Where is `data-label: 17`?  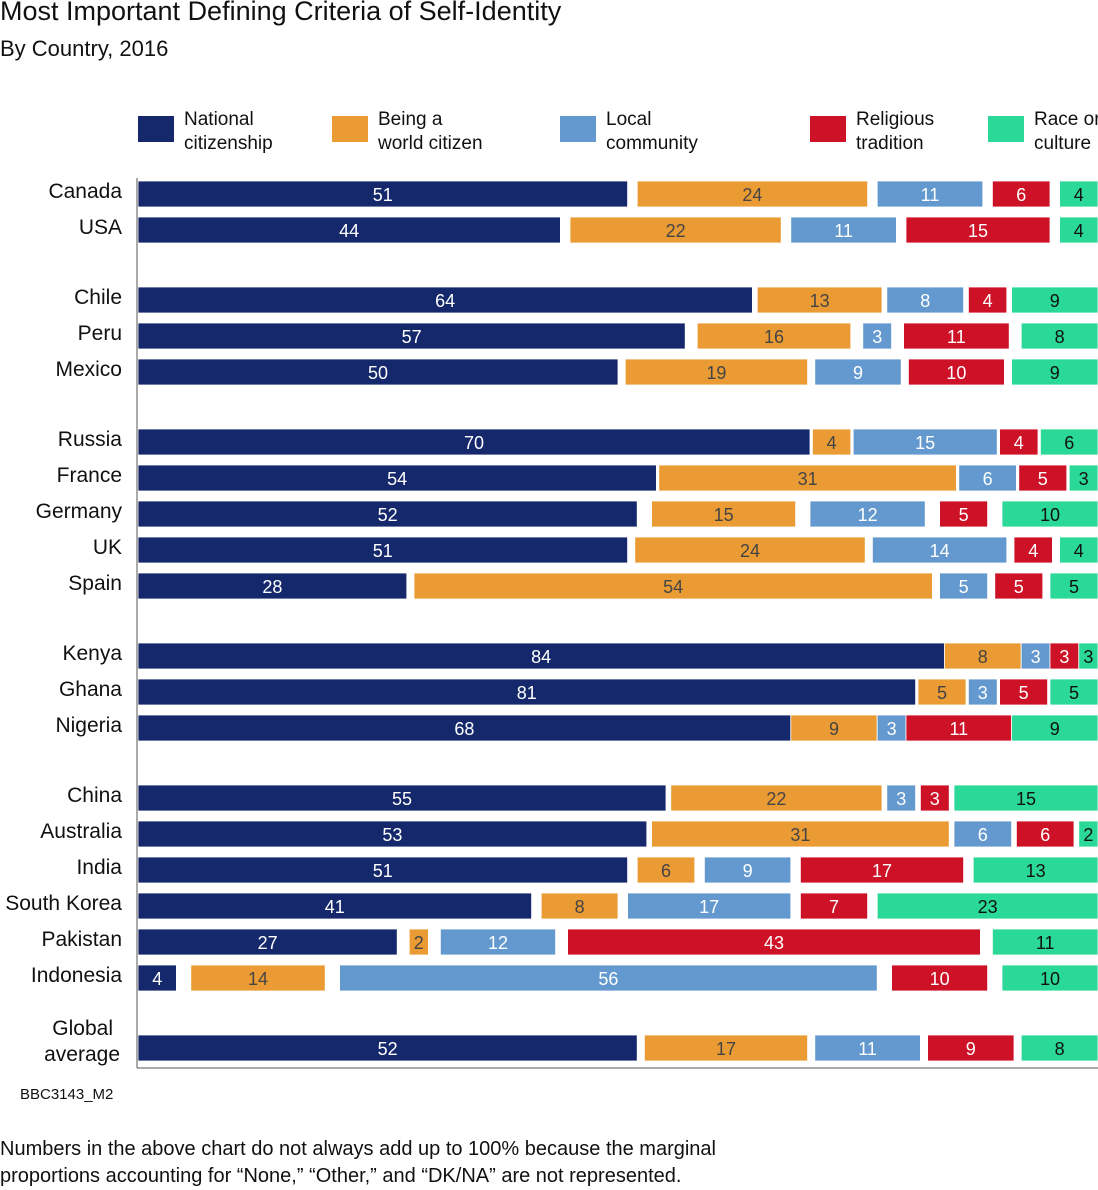 data-label: 17 is located at coordinates (709, 907).